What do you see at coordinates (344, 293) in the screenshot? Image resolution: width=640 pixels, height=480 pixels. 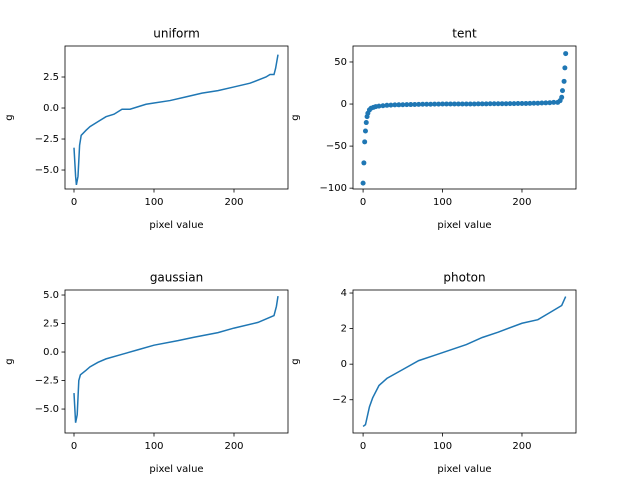 I see `y-tick-label: 4` at bounding box center [344, 293].